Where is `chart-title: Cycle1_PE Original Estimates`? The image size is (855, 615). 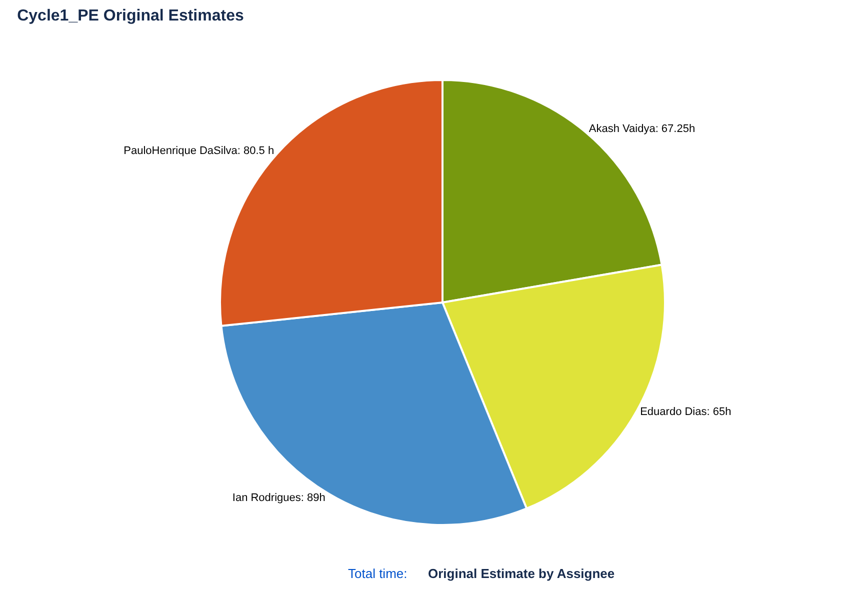
chart-title: Cycle1_PE Original Estimates is located at coordinates (130, 15).